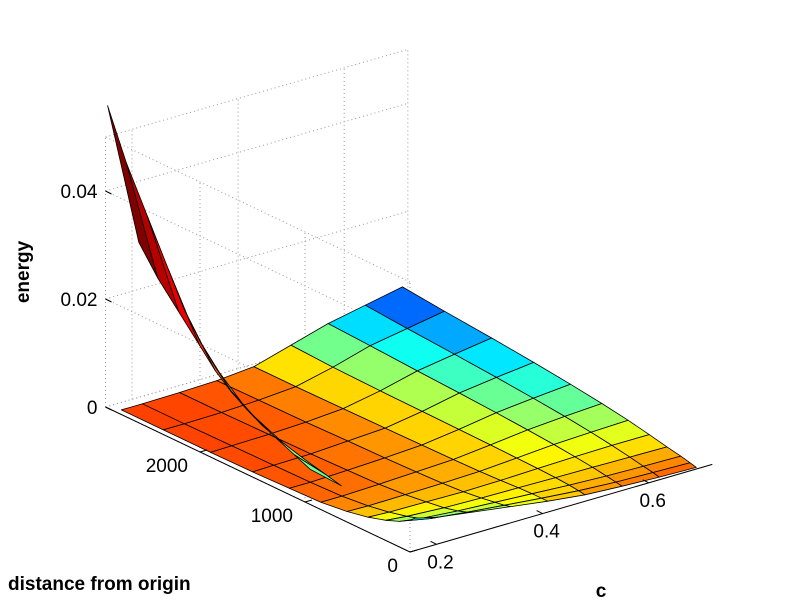  What do you see at coordinates (79, 192) in the screenshot?
I see `z-tick-label: 0.04` at bounding box center [79, 192].